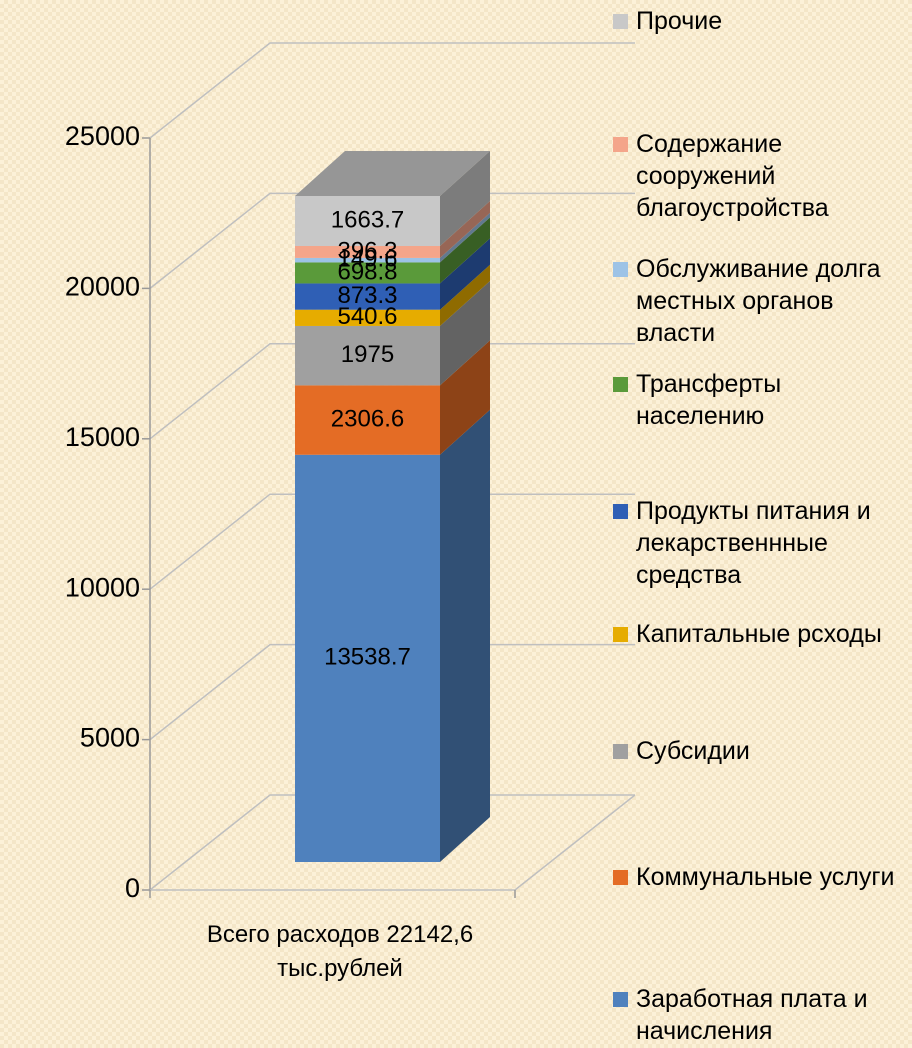 This screenshot has width=912, height=1048. I want to click on y-tick-label: 25000, so click(102, 136).